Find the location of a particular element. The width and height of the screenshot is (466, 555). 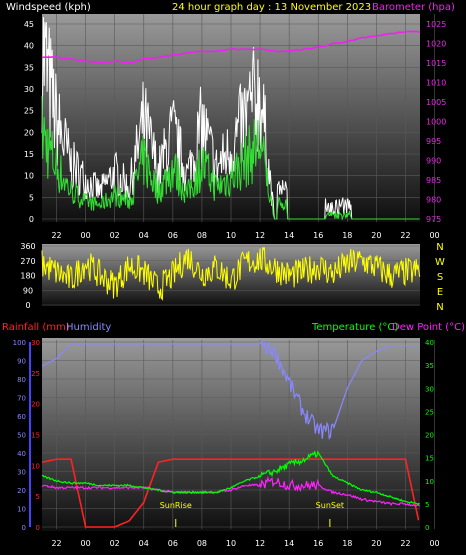

chart-title: 24 hour graph day : 13 November 2023 is located at coordinates (271, 7).